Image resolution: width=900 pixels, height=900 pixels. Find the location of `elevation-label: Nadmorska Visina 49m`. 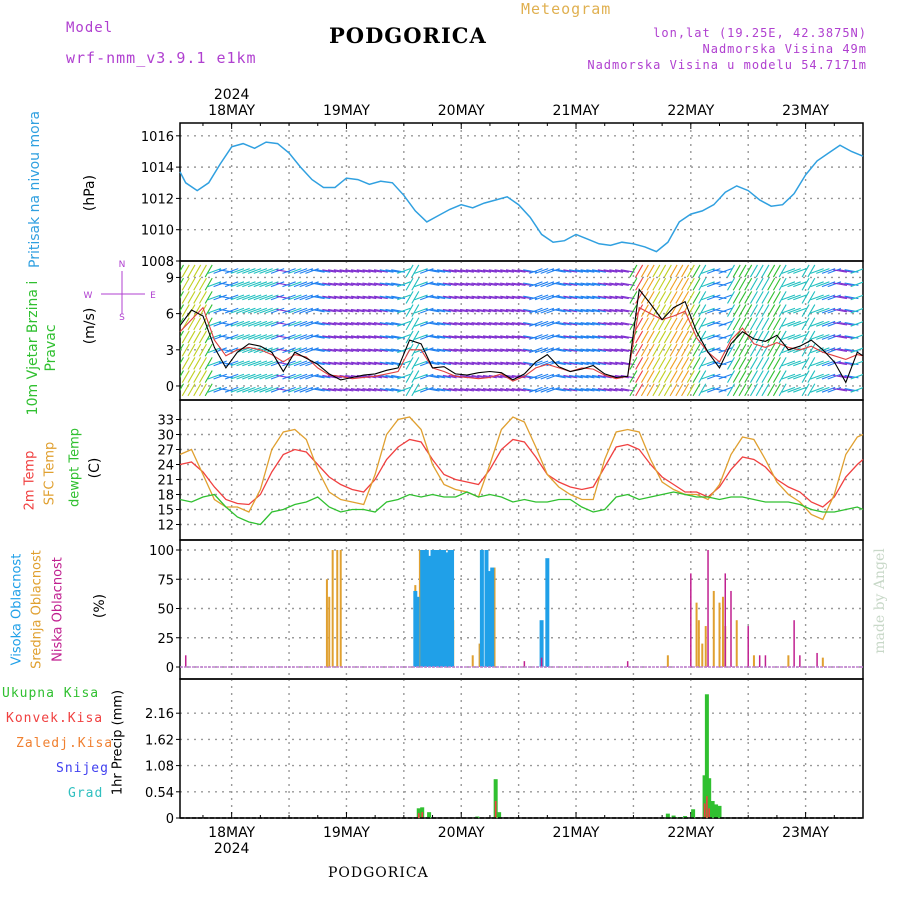

elevation-label: Nadmorska Visina 49m is located at coordinates (784, 49).